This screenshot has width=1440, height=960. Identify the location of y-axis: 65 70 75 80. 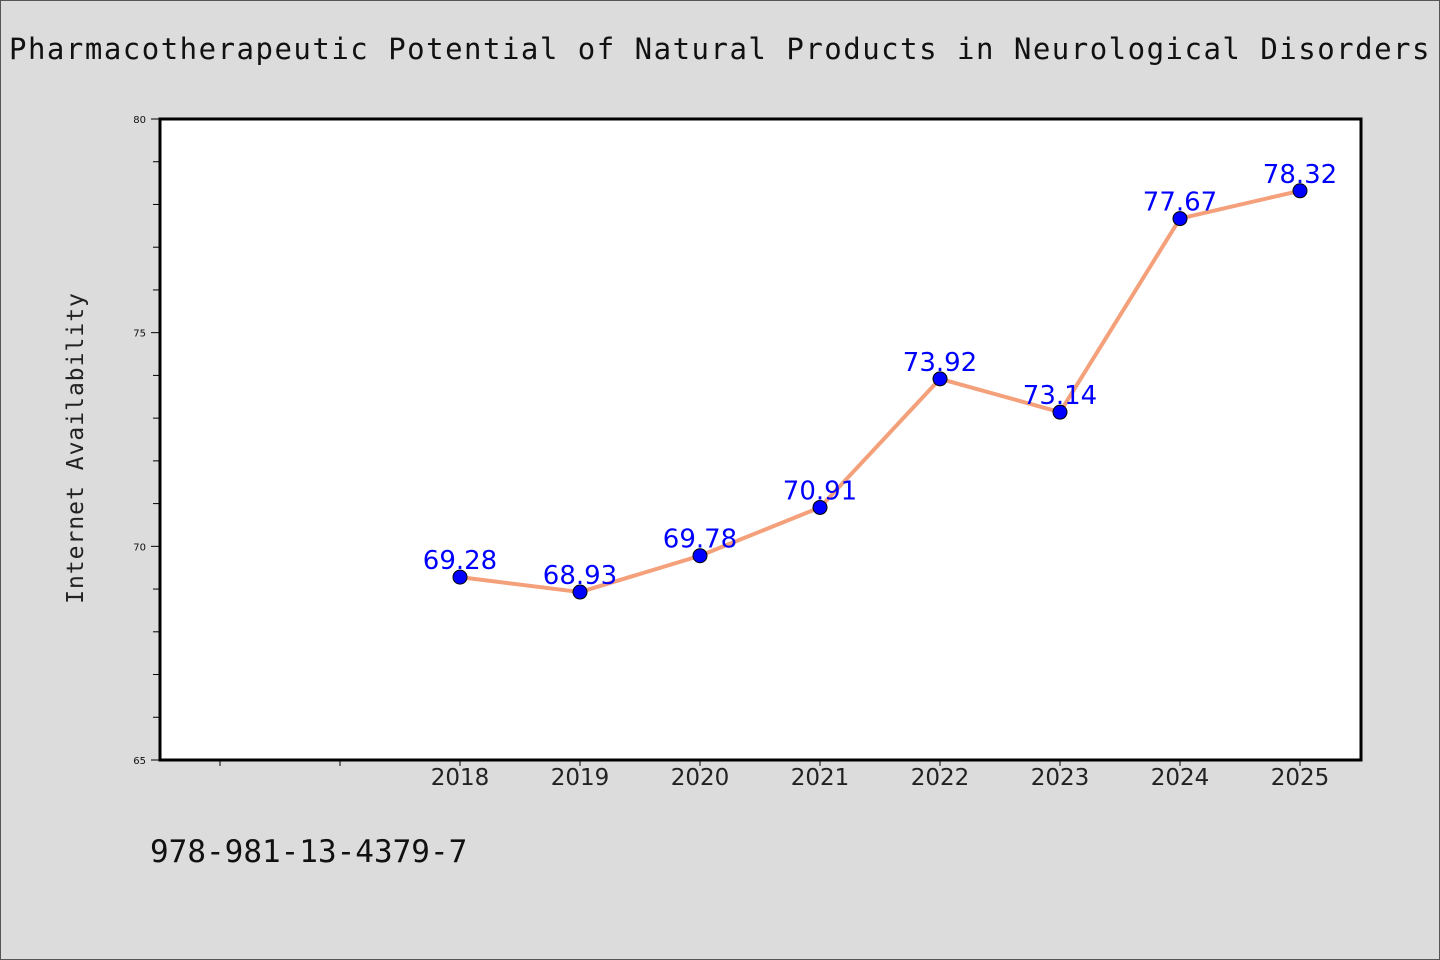
(146, 441).